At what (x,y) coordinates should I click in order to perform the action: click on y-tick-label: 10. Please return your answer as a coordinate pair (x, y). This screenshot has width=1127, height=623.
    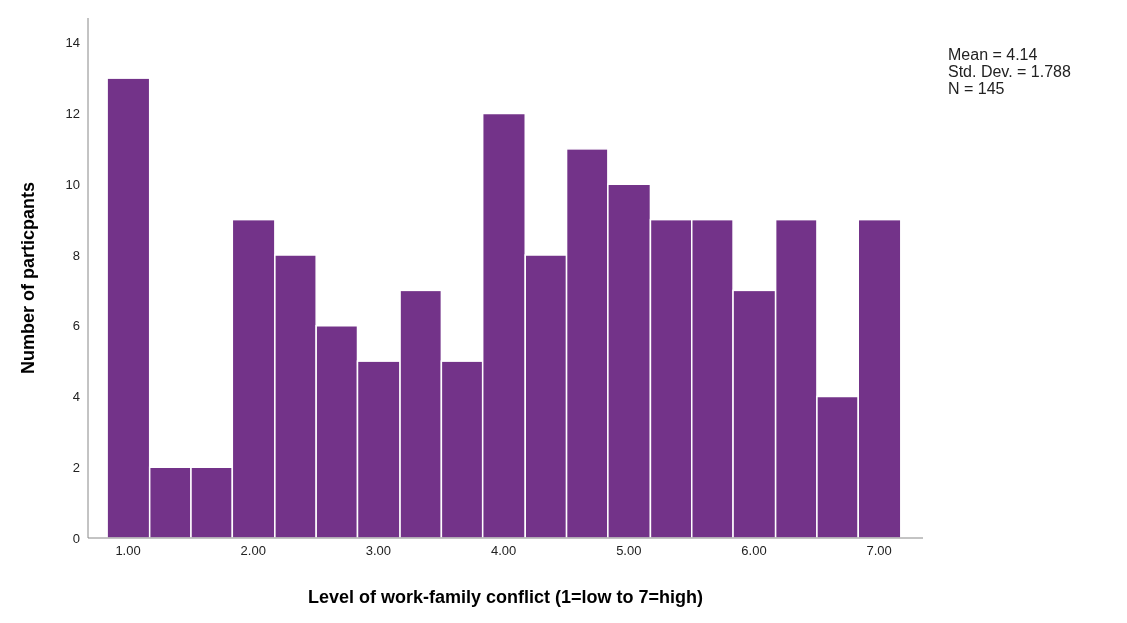
    Looking at the image, I should click on (72, 184).